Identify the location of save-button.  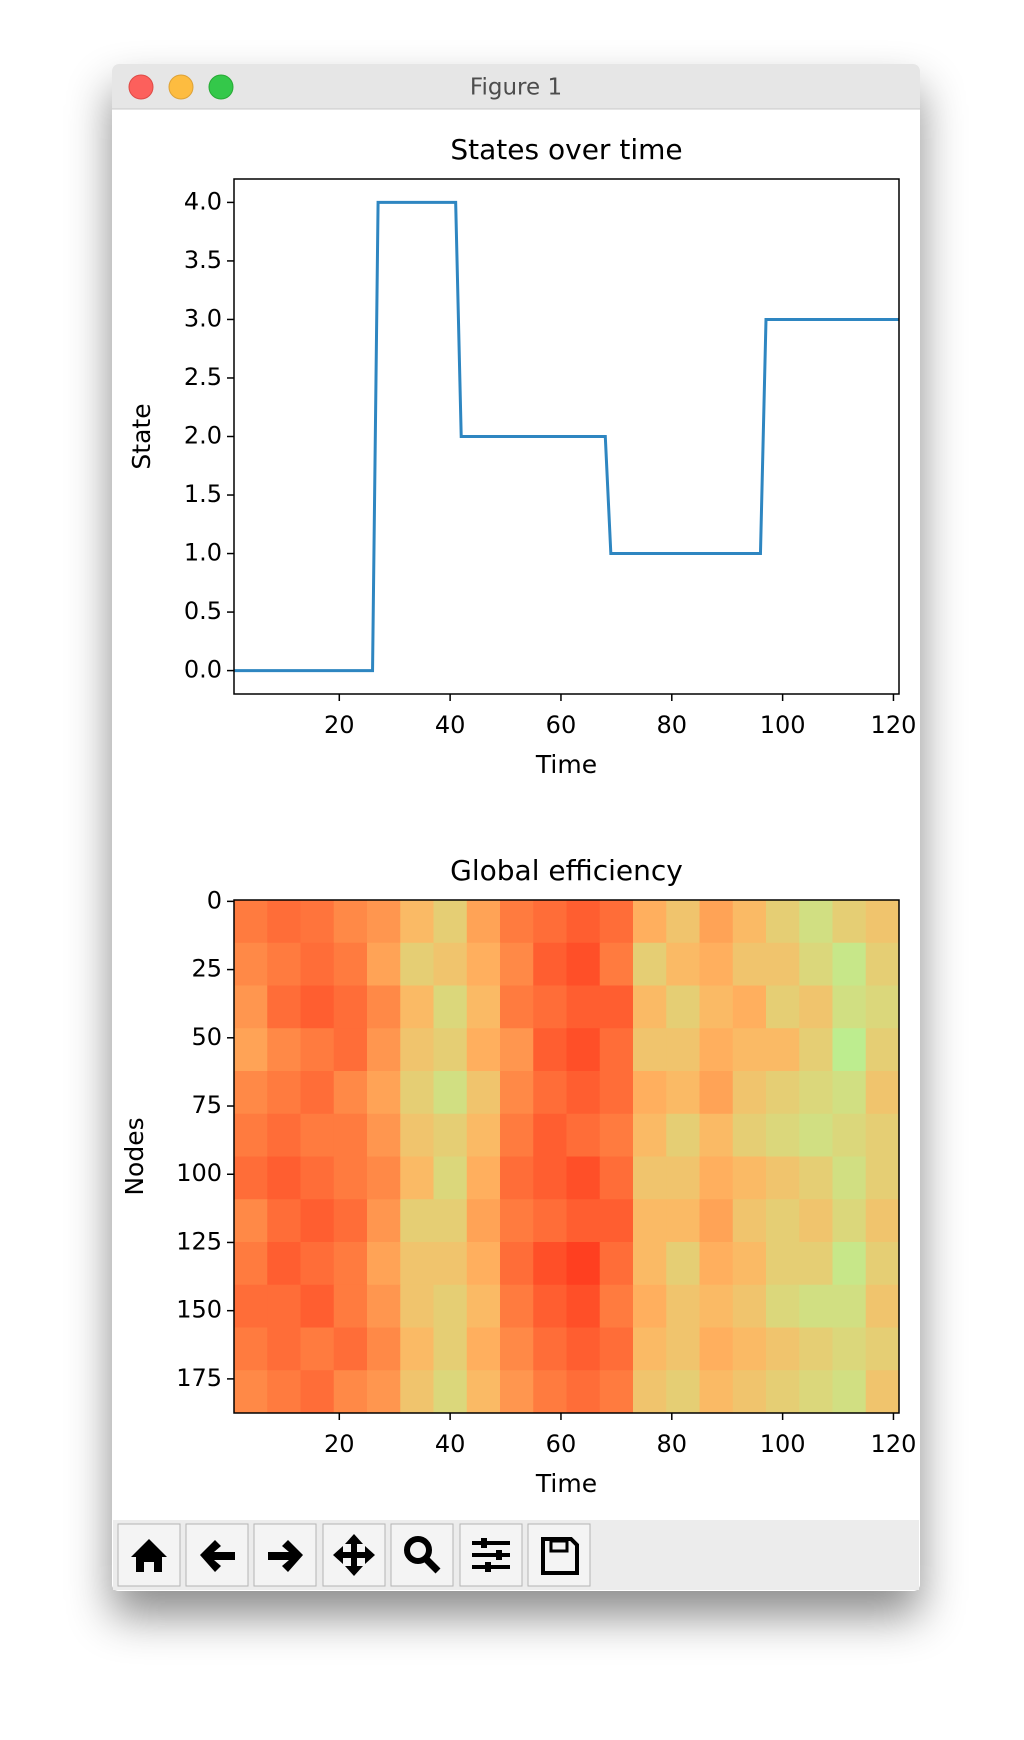
(559, 1555).